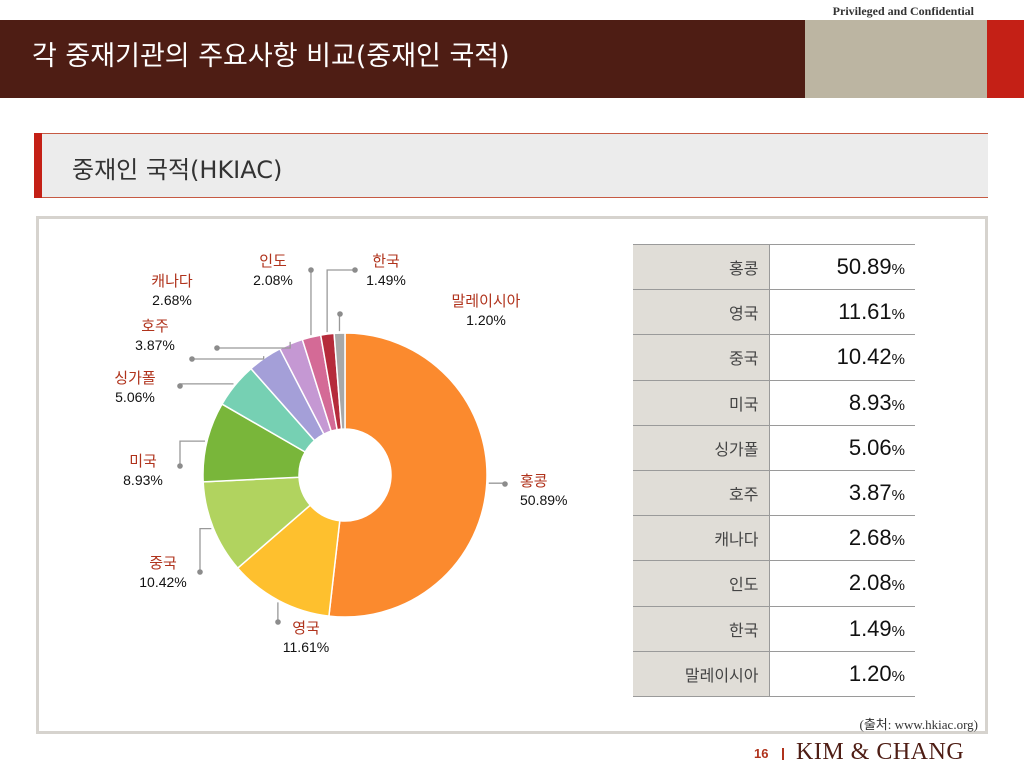 Image resolution: width=1024 pixels, height=768 pixels. I want to click on table-country-cell: 홍콩, so click(701, 267).